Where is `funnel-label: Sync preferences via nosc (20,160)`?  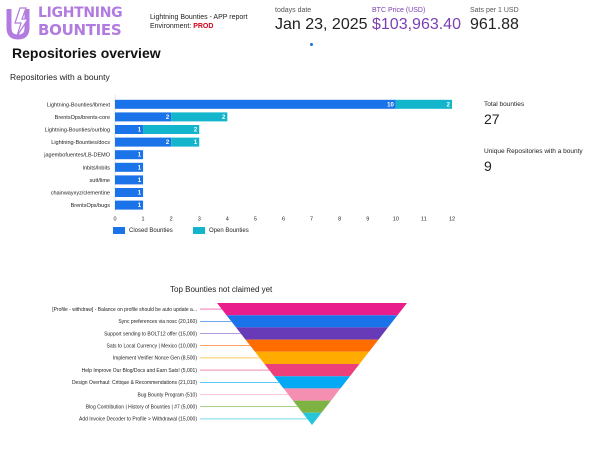
funnel-label: Sync preferences via nosc (20,160) is located at coordinates (157, 322).